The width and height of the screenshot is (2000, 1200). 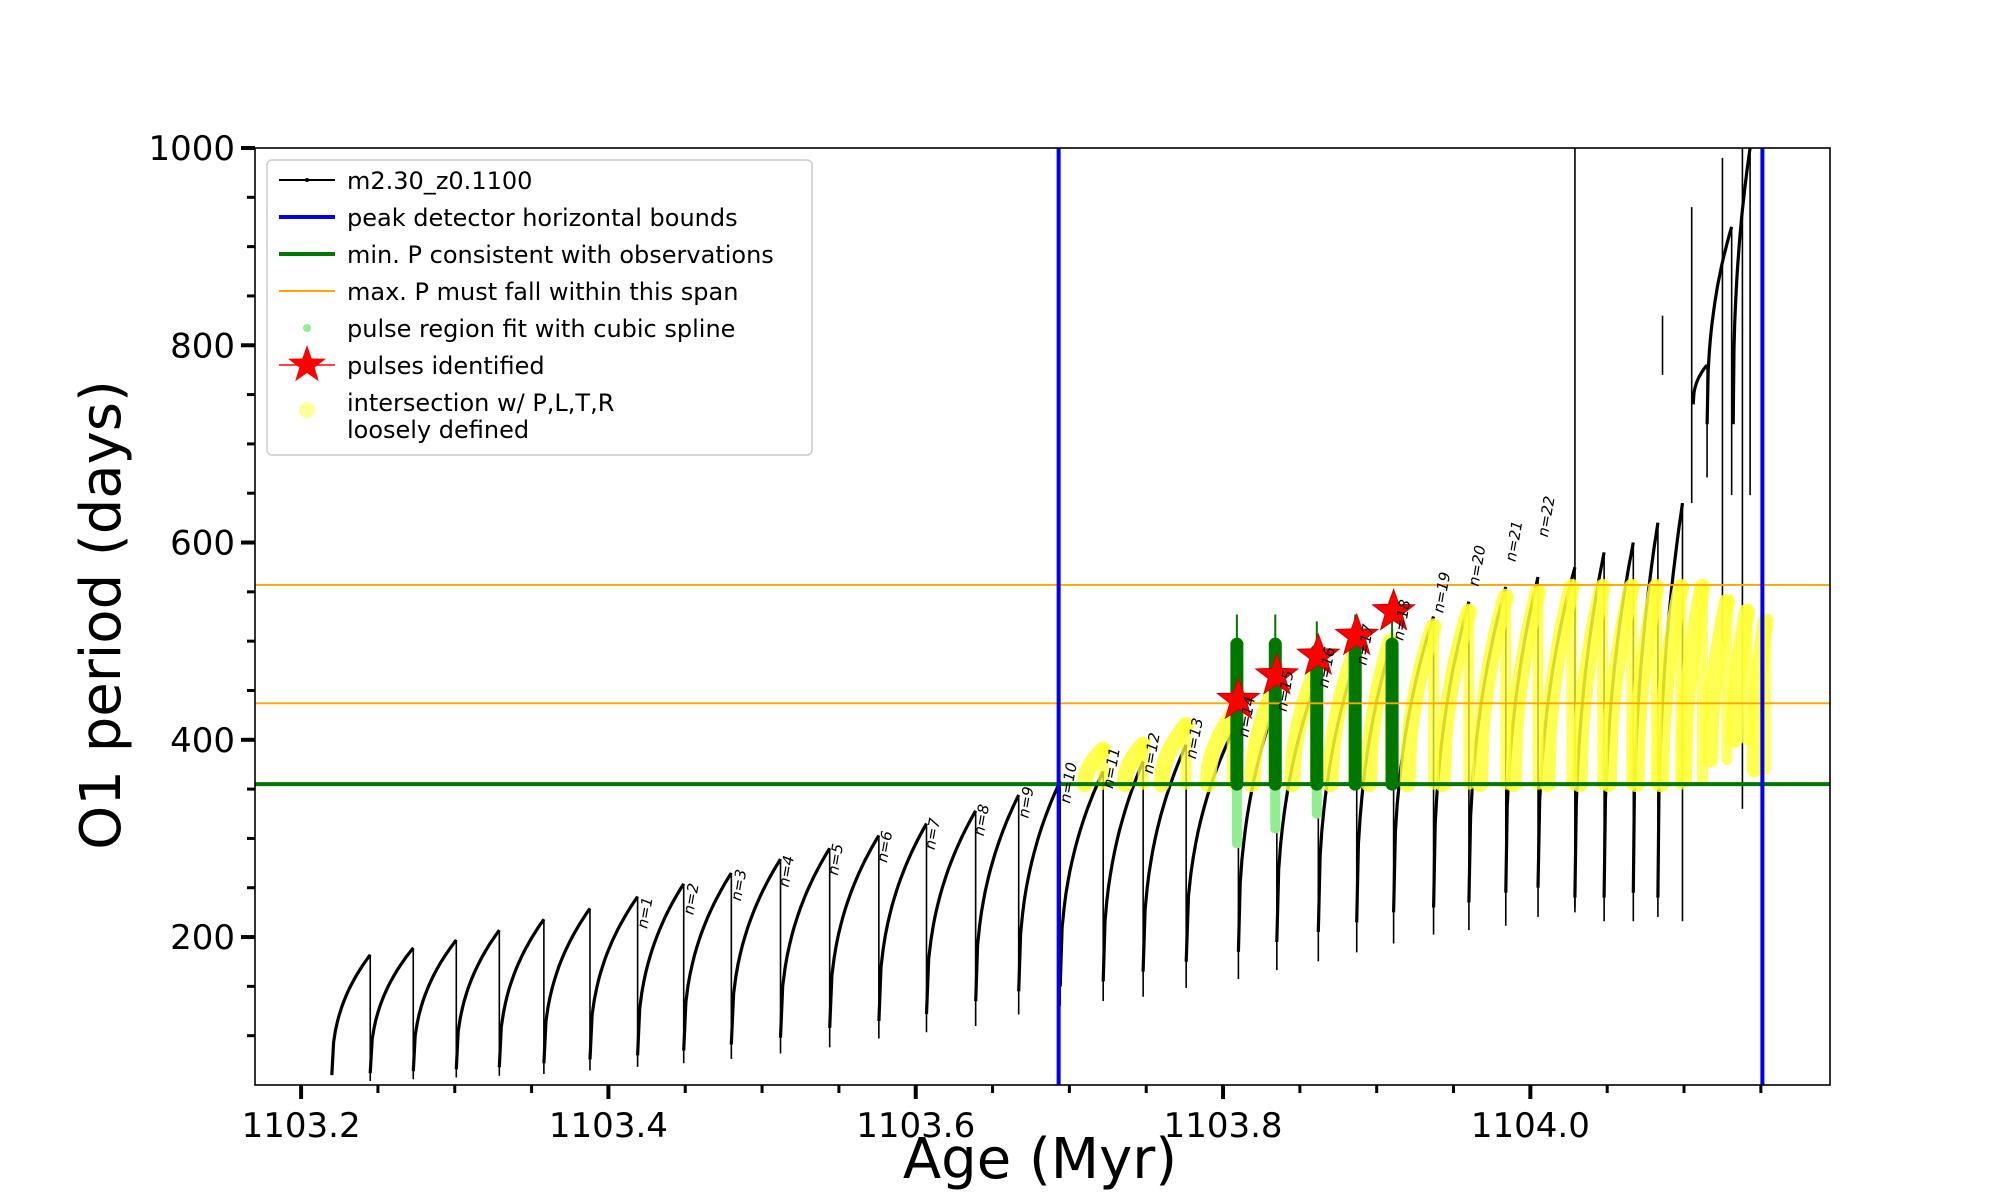 I want to click on x-tick-label-4: 1103.8, so click(x=1223, y=1126).